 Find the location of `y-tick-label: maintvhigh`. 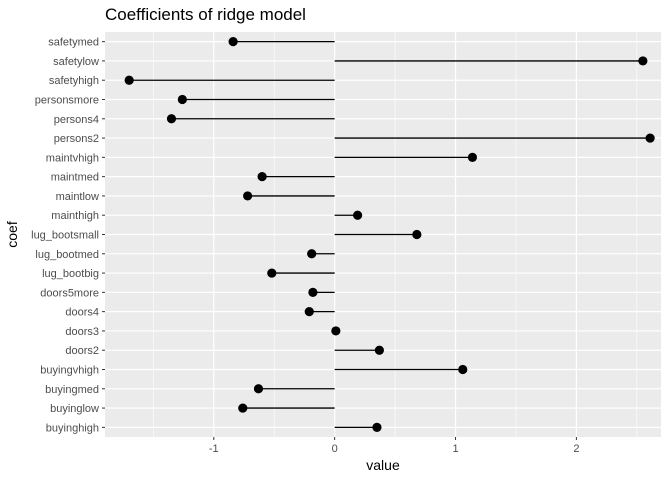

y-tick-label: maintvhigh is located at coordinates (72, 158).